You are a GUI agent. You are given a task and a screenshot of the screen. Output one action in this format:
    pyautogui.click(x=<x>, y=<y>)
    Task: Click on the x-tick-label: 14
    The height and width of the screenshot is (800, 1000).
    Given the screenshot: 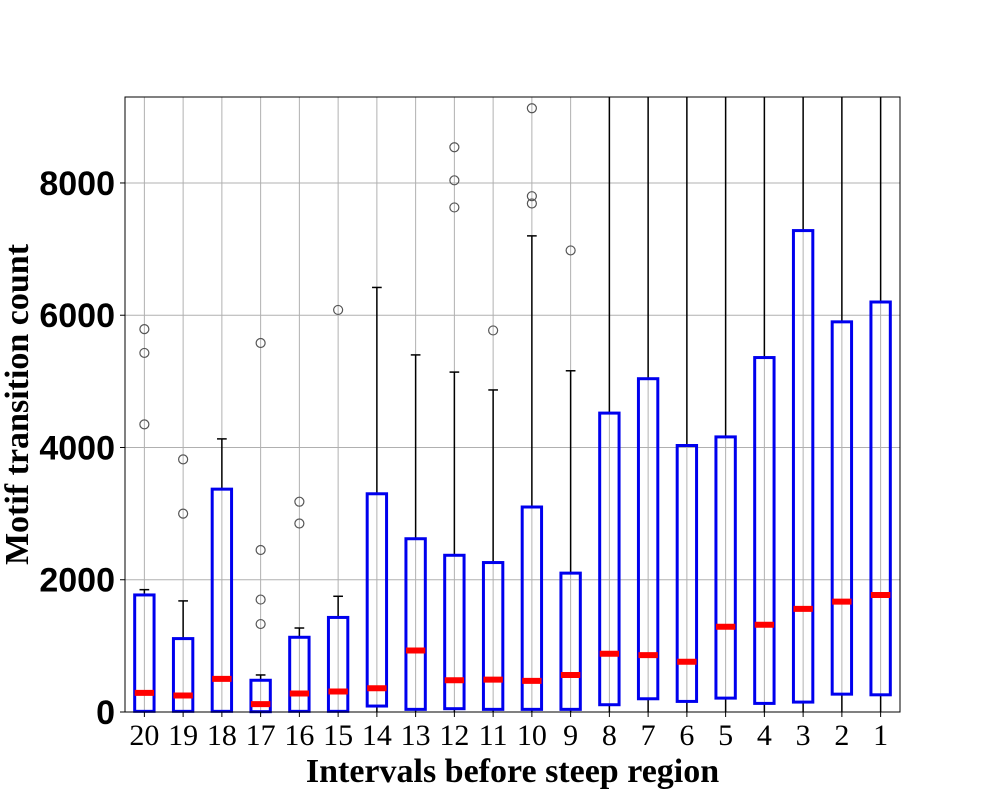 What is the action you would take?
    pyautogui.click(x=377, y=735)
    